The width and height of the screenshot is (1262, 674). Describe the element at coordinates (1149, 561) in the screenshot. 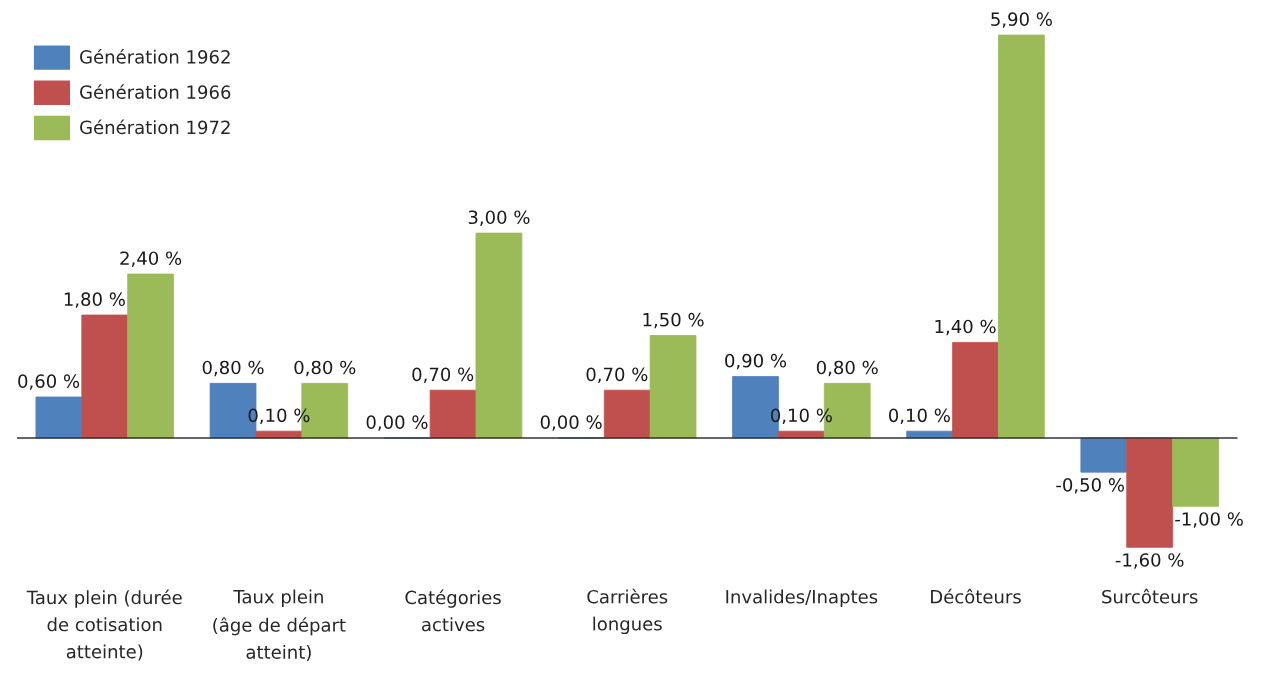

I see `data-label: -1,60 %` at that location.